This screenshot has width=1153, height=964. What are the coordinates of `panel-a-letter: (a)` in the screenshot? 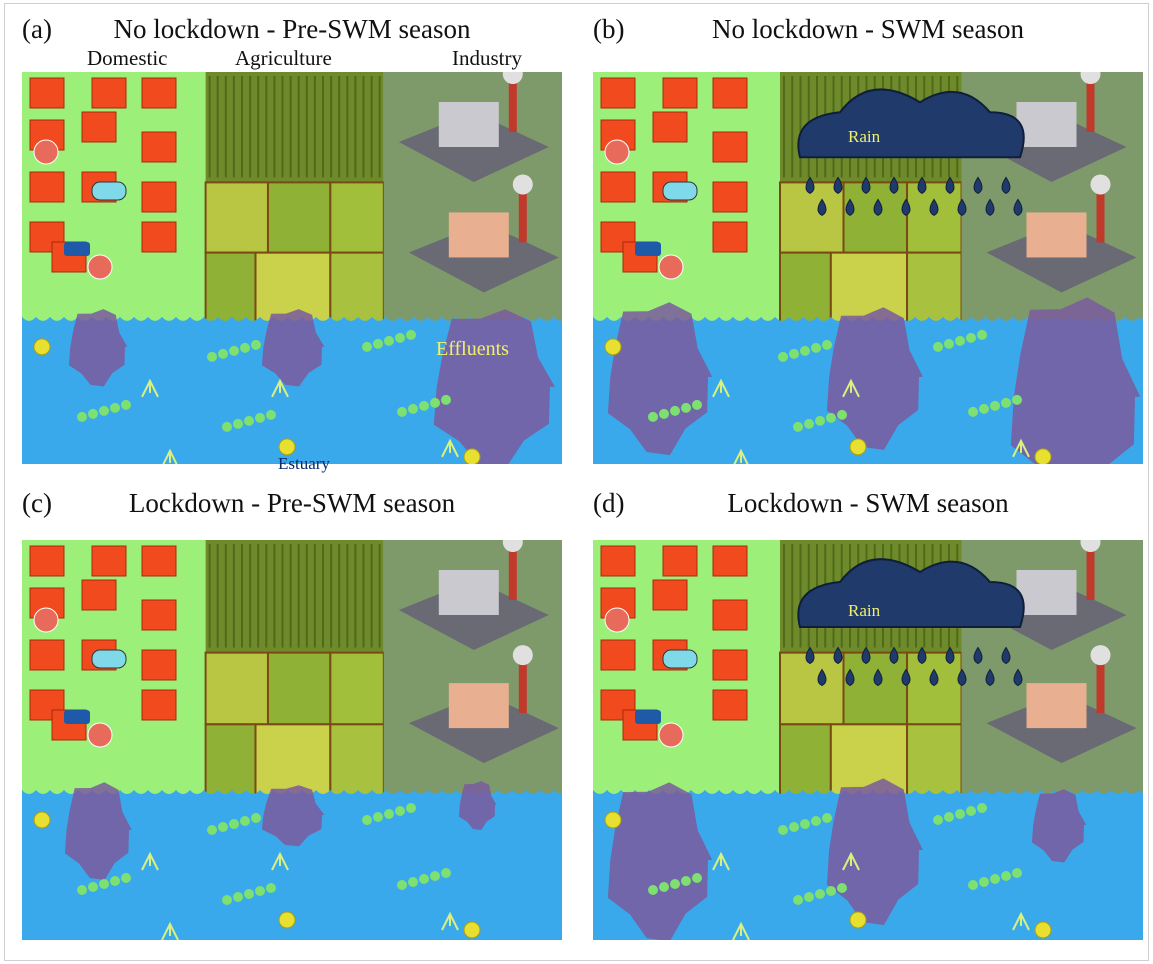 It's located at (37, 29).